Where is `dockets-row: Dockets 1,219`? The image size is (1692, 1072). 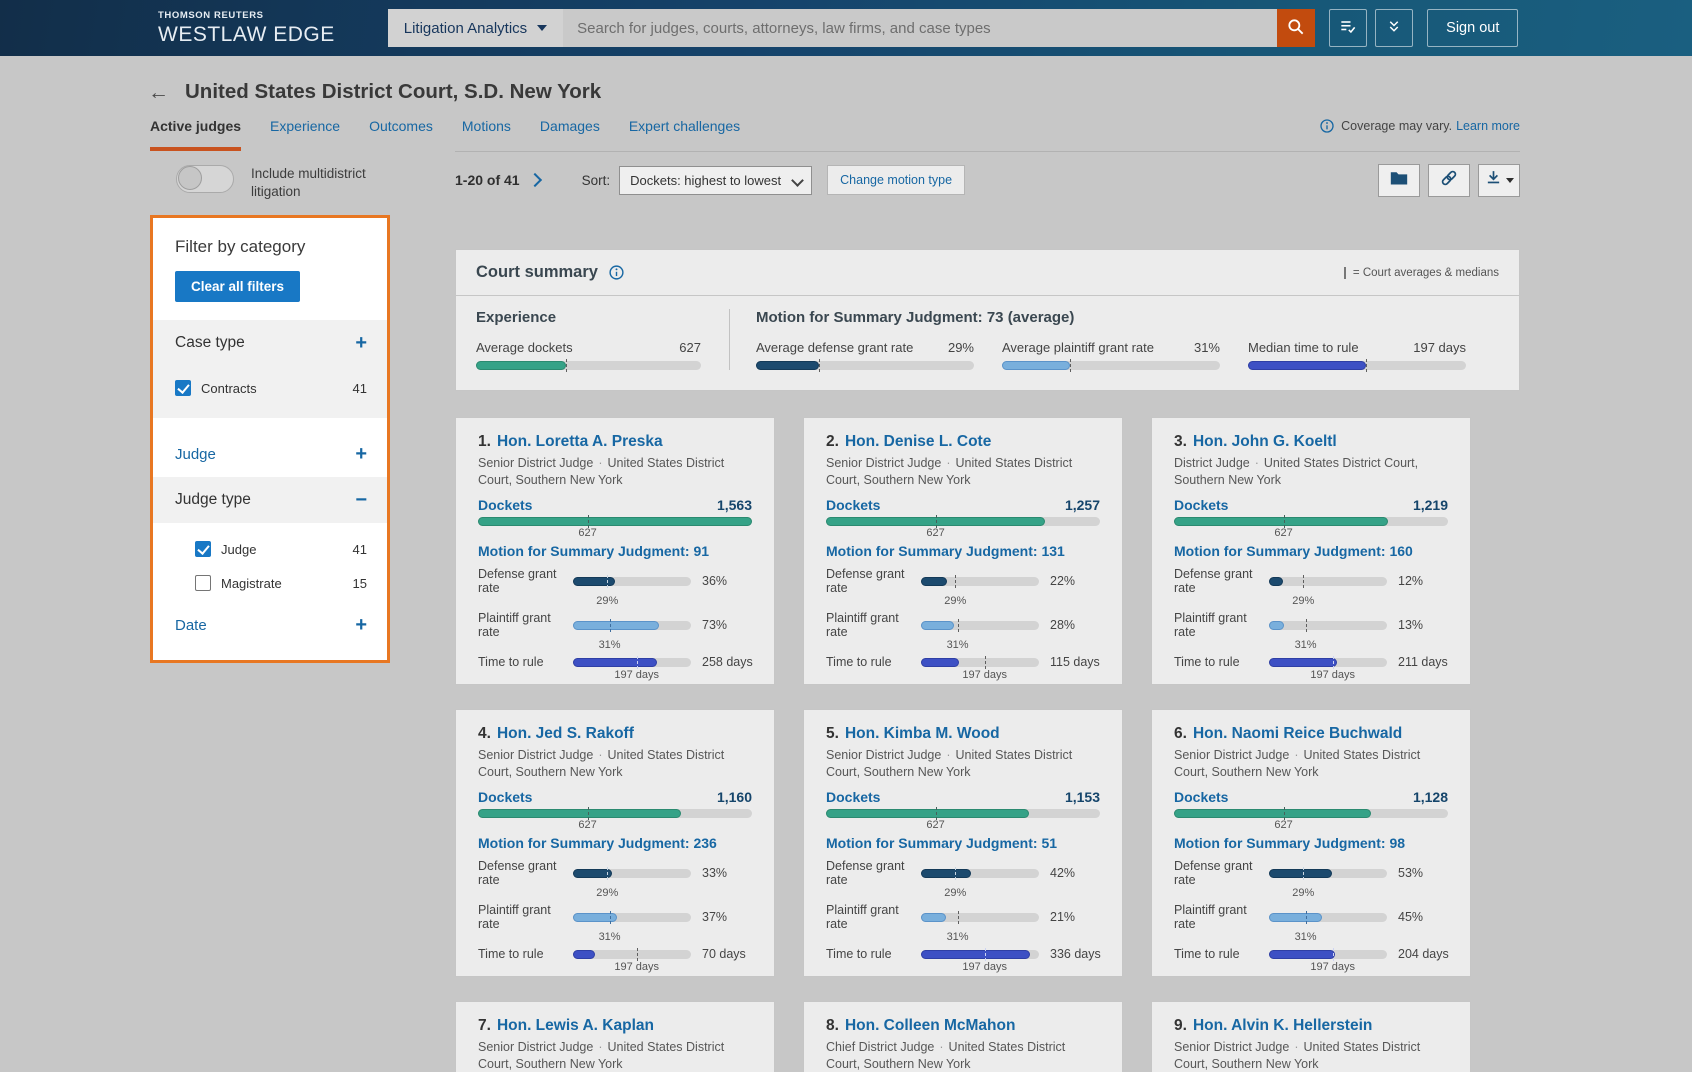
dockets-row: Dockets 1,219 is located at coordinates (1311, 505).